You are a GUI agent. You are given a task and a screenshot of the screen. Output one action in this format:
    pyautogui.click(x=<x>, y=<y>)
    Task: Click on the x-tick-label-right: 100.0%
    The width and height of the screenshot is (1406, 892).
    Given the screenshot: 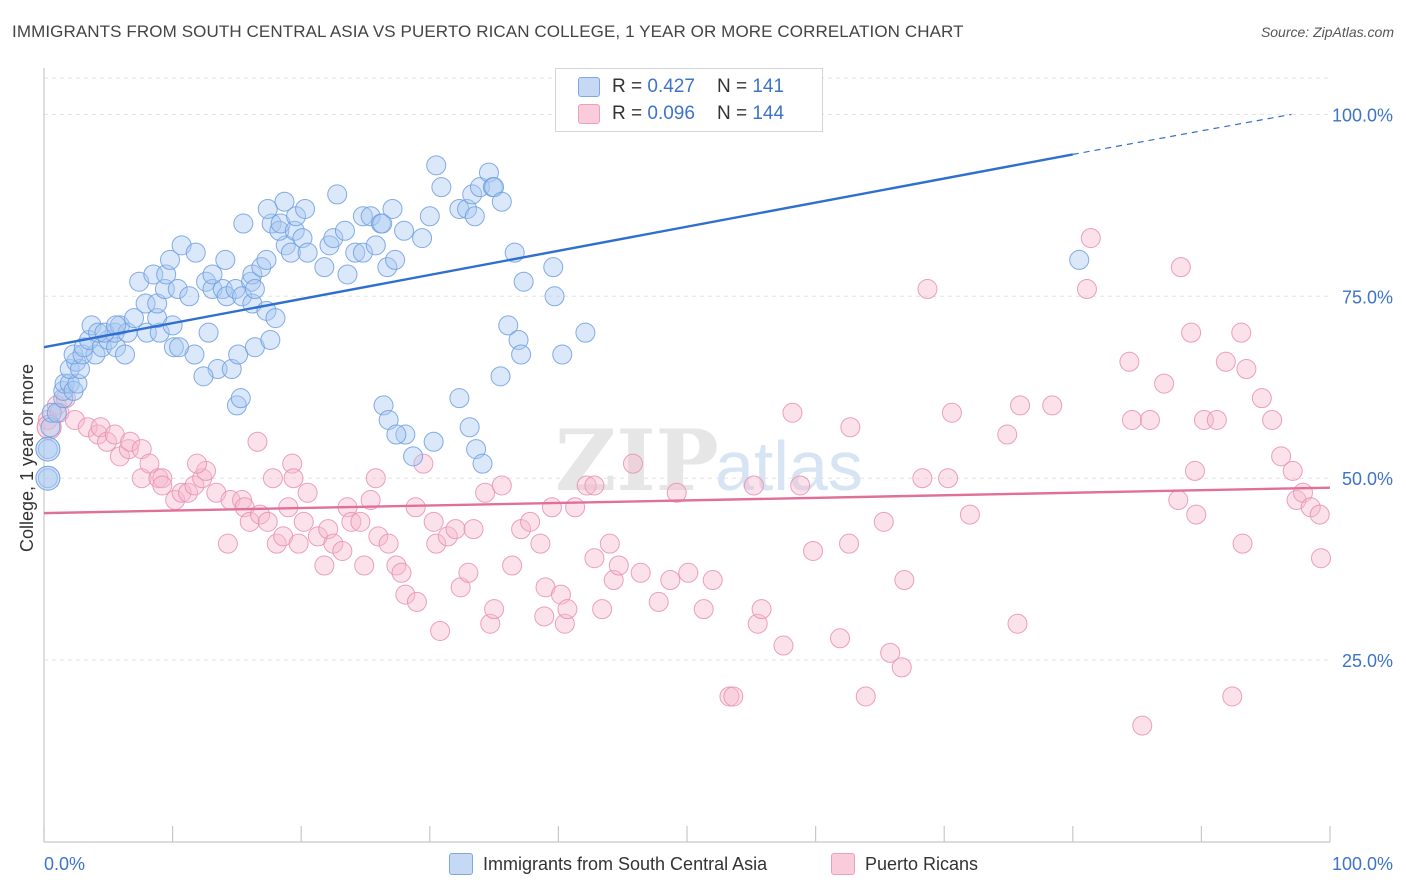 What is the action you would take?
    pyautogui.click(x=1362, y=864)
    